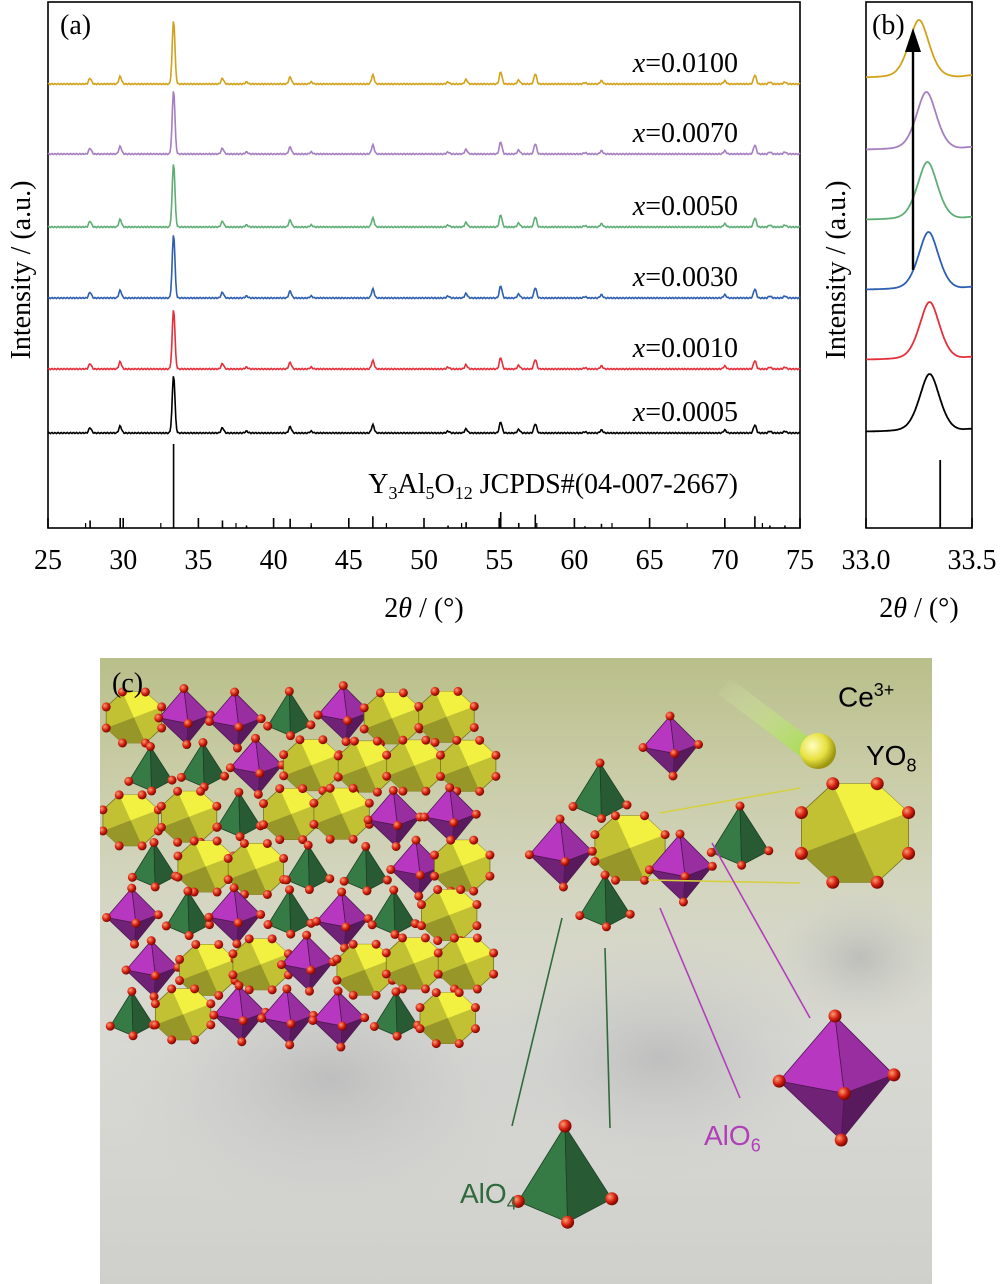 This screenshot has height=1284, width=1000. Describe the element at coordinates (685, 412) in the screenshot. I see `series-label-0.0005: x=0.0005` at that location.